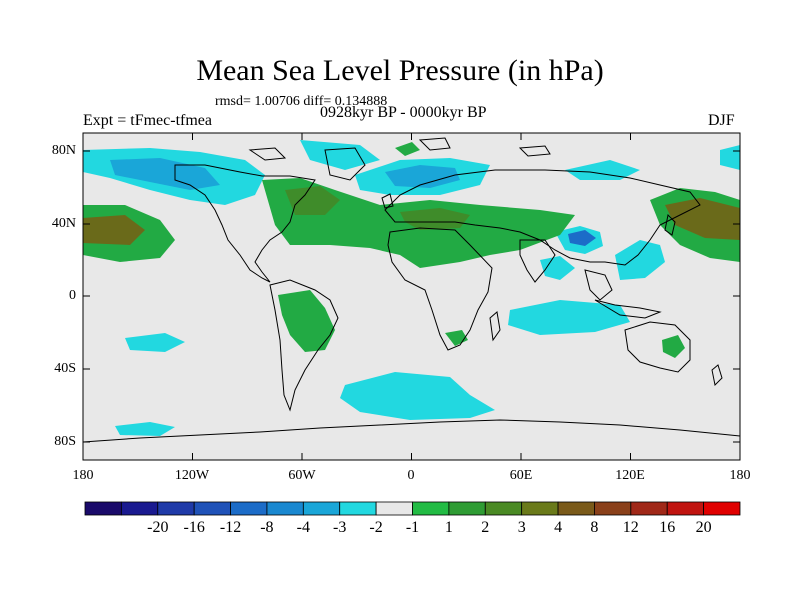 Image resolution: width=800 pixels, height=600 pixels. What do you see at coordinates (435, 219) in the screenshot?
I see `pos-anomaly-europe-core` at bounding box center [435, 219].